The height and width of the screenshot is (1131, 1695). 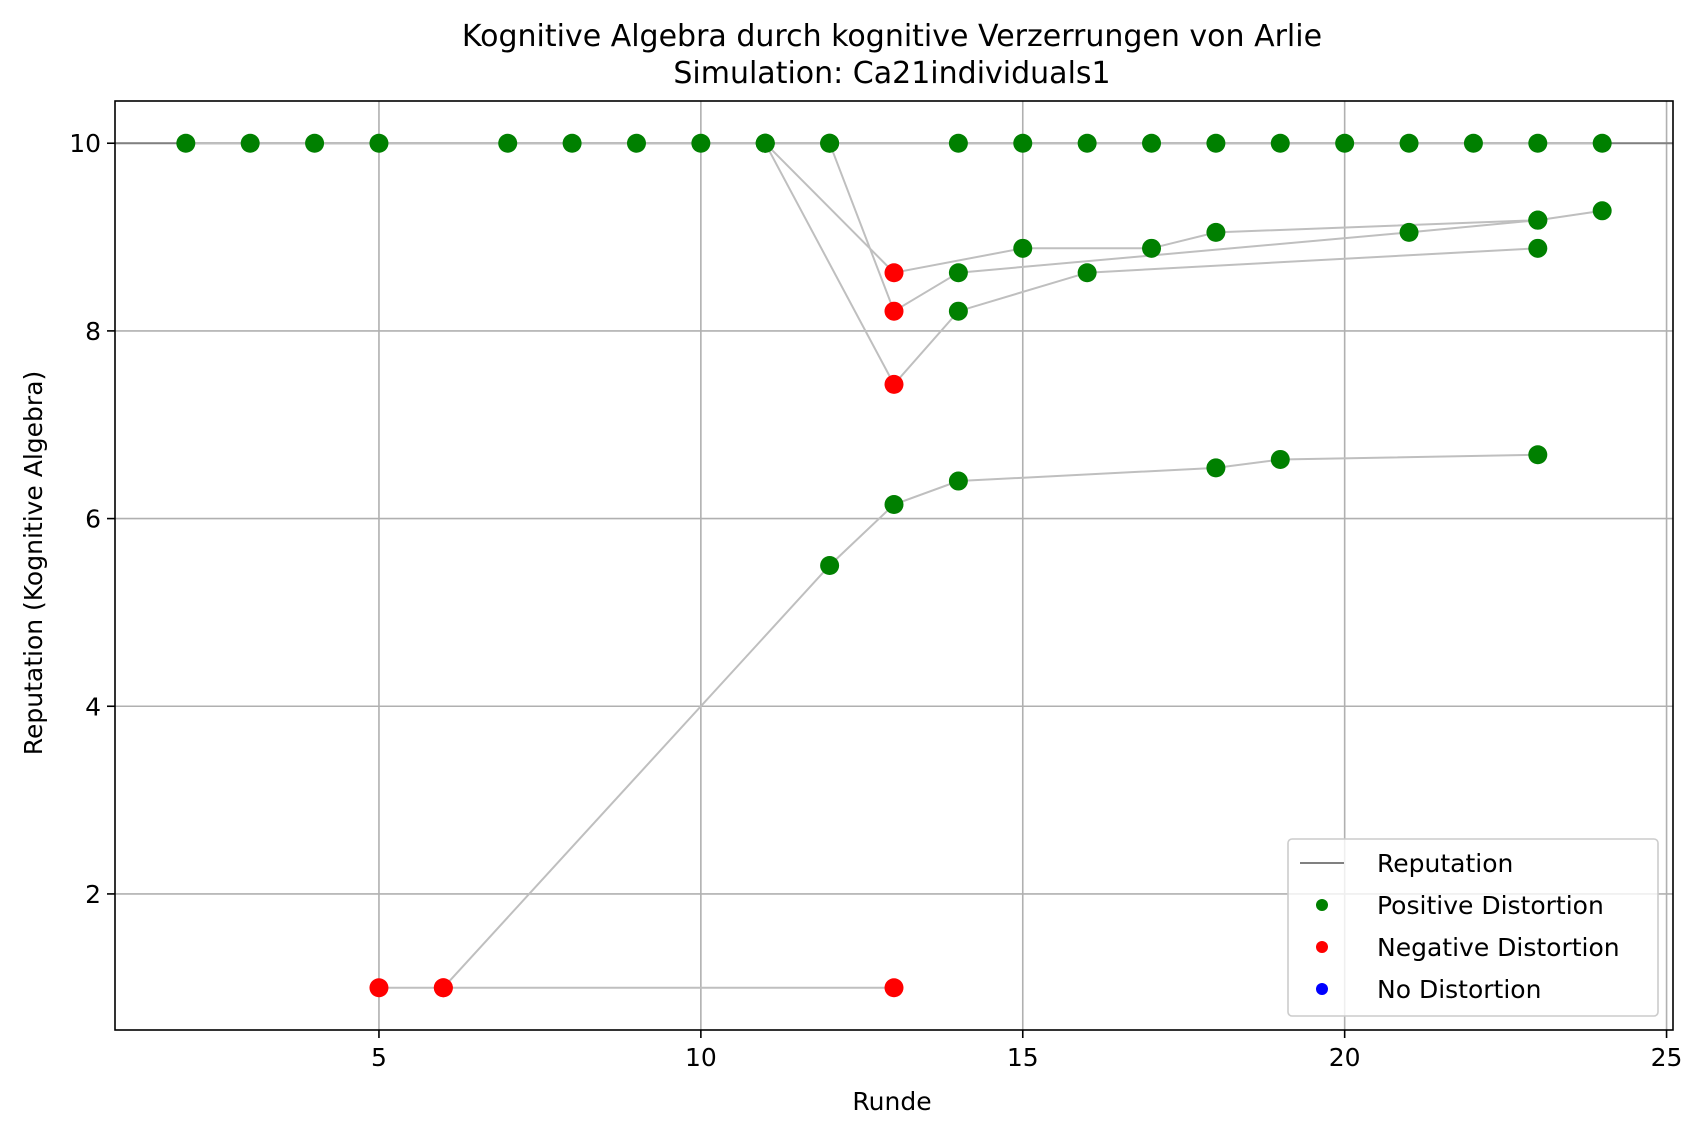 I want to click on x-ticks: 5 10 15 20 25, so click(x=1026, y=1051).